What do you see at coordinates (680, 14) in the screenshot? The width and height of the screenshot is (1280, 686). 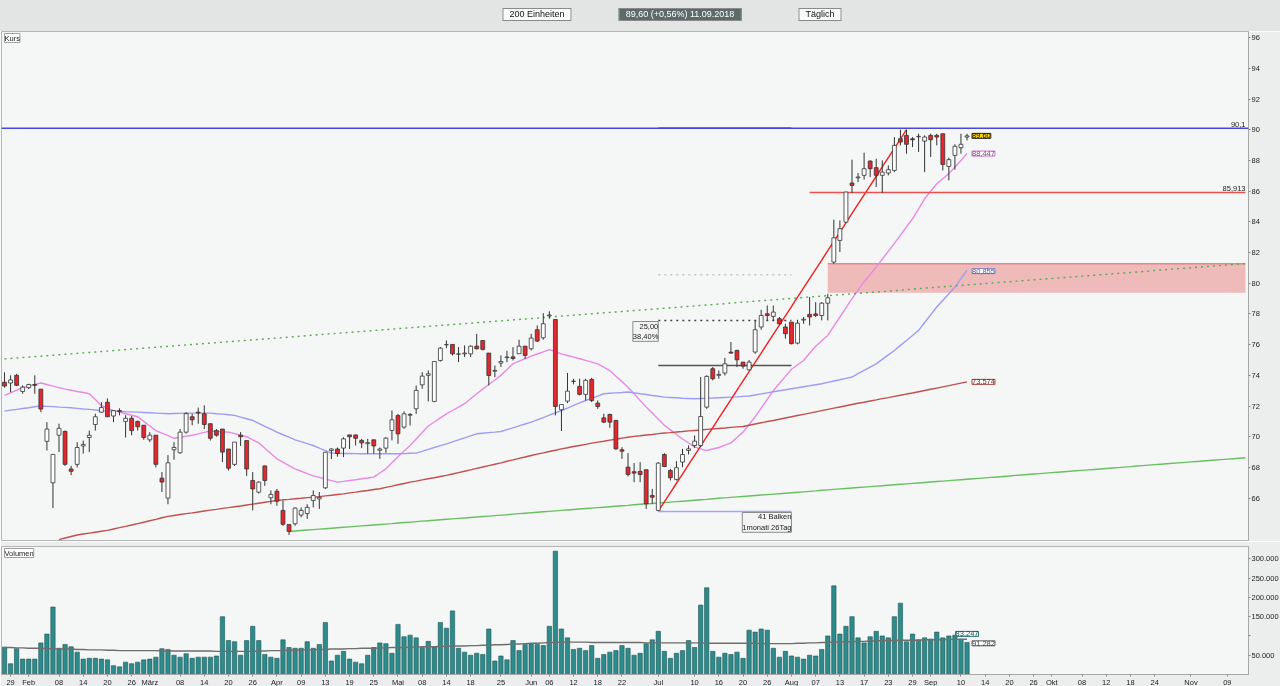 I see `chart-subtitle: 89,60 (+0,56%) 11.09.2018` at bounding box center [680, 14].